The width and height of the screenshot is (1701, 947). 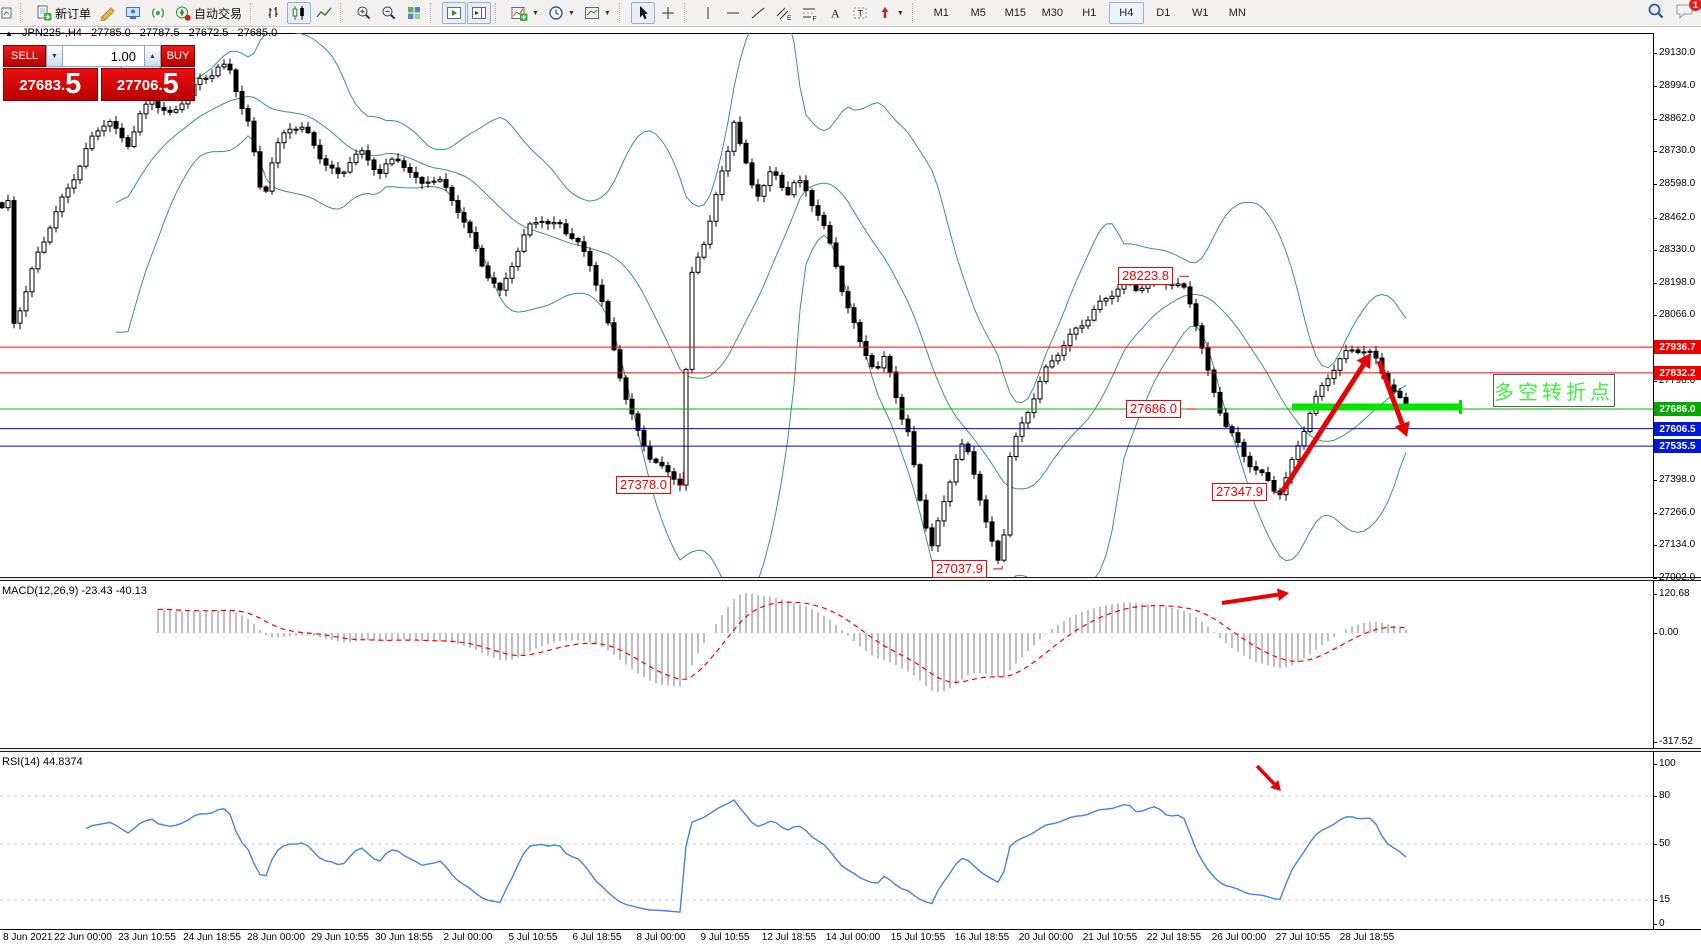 What do you see at coordinates (1377, 407) in the screenshot?
I see `support-highlight-bar` at bounding box center [1377, 407].